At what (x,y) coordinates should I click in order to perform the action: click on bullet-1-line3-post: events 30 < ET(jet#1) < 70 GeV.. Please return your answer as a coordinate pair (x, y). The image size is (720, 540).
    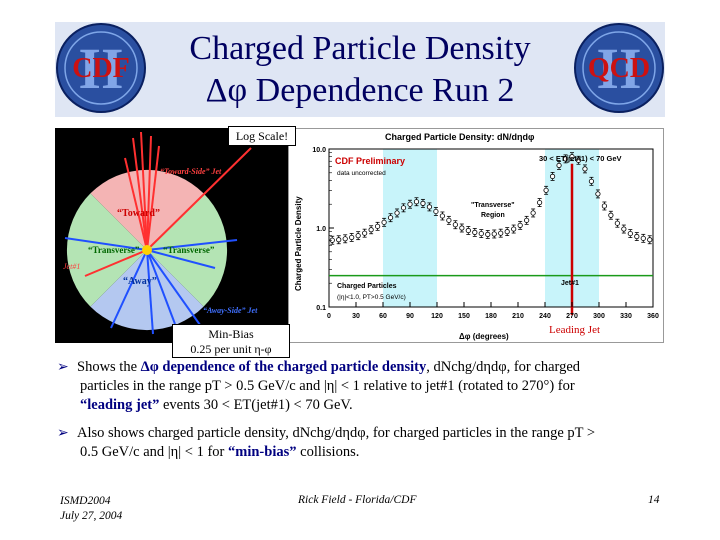
    Looking at the image, I should click on (256, 405).